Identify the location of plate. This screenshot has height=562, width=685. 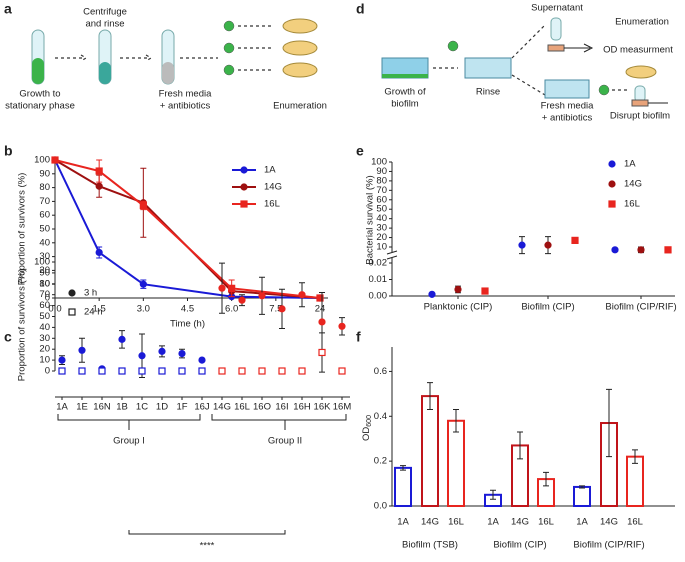
(300, 48).